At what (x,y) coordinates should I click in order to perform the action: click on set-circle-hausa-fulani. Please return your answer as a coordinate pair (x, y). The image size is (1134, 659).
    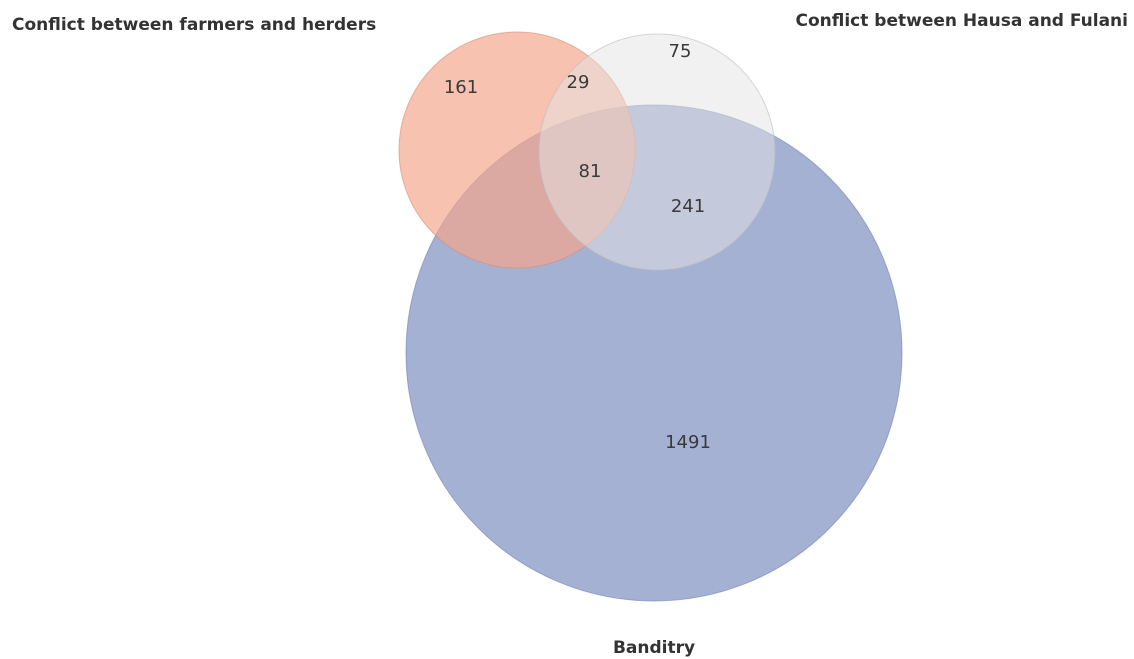
    Looking at the image, I should click on (657, 152).